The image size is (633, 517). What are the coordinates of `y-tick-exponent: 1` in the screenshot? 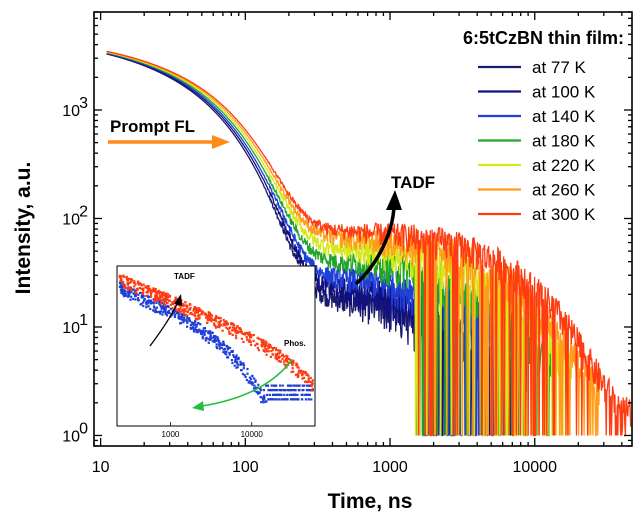 It's located at (83, 320).